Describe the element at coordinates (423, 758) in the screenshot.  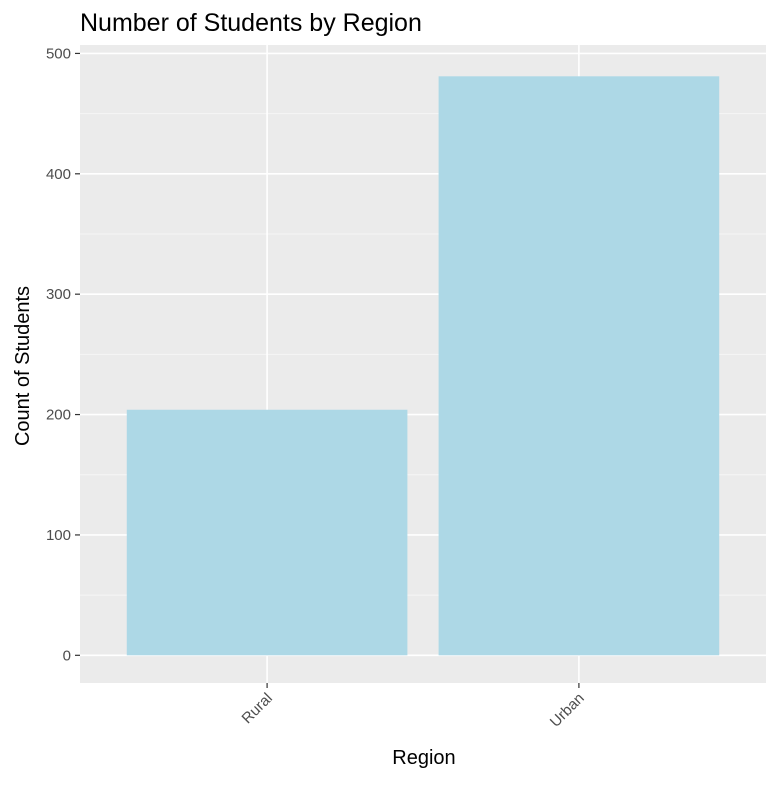
I see `x-axis-title: Region` at that location.